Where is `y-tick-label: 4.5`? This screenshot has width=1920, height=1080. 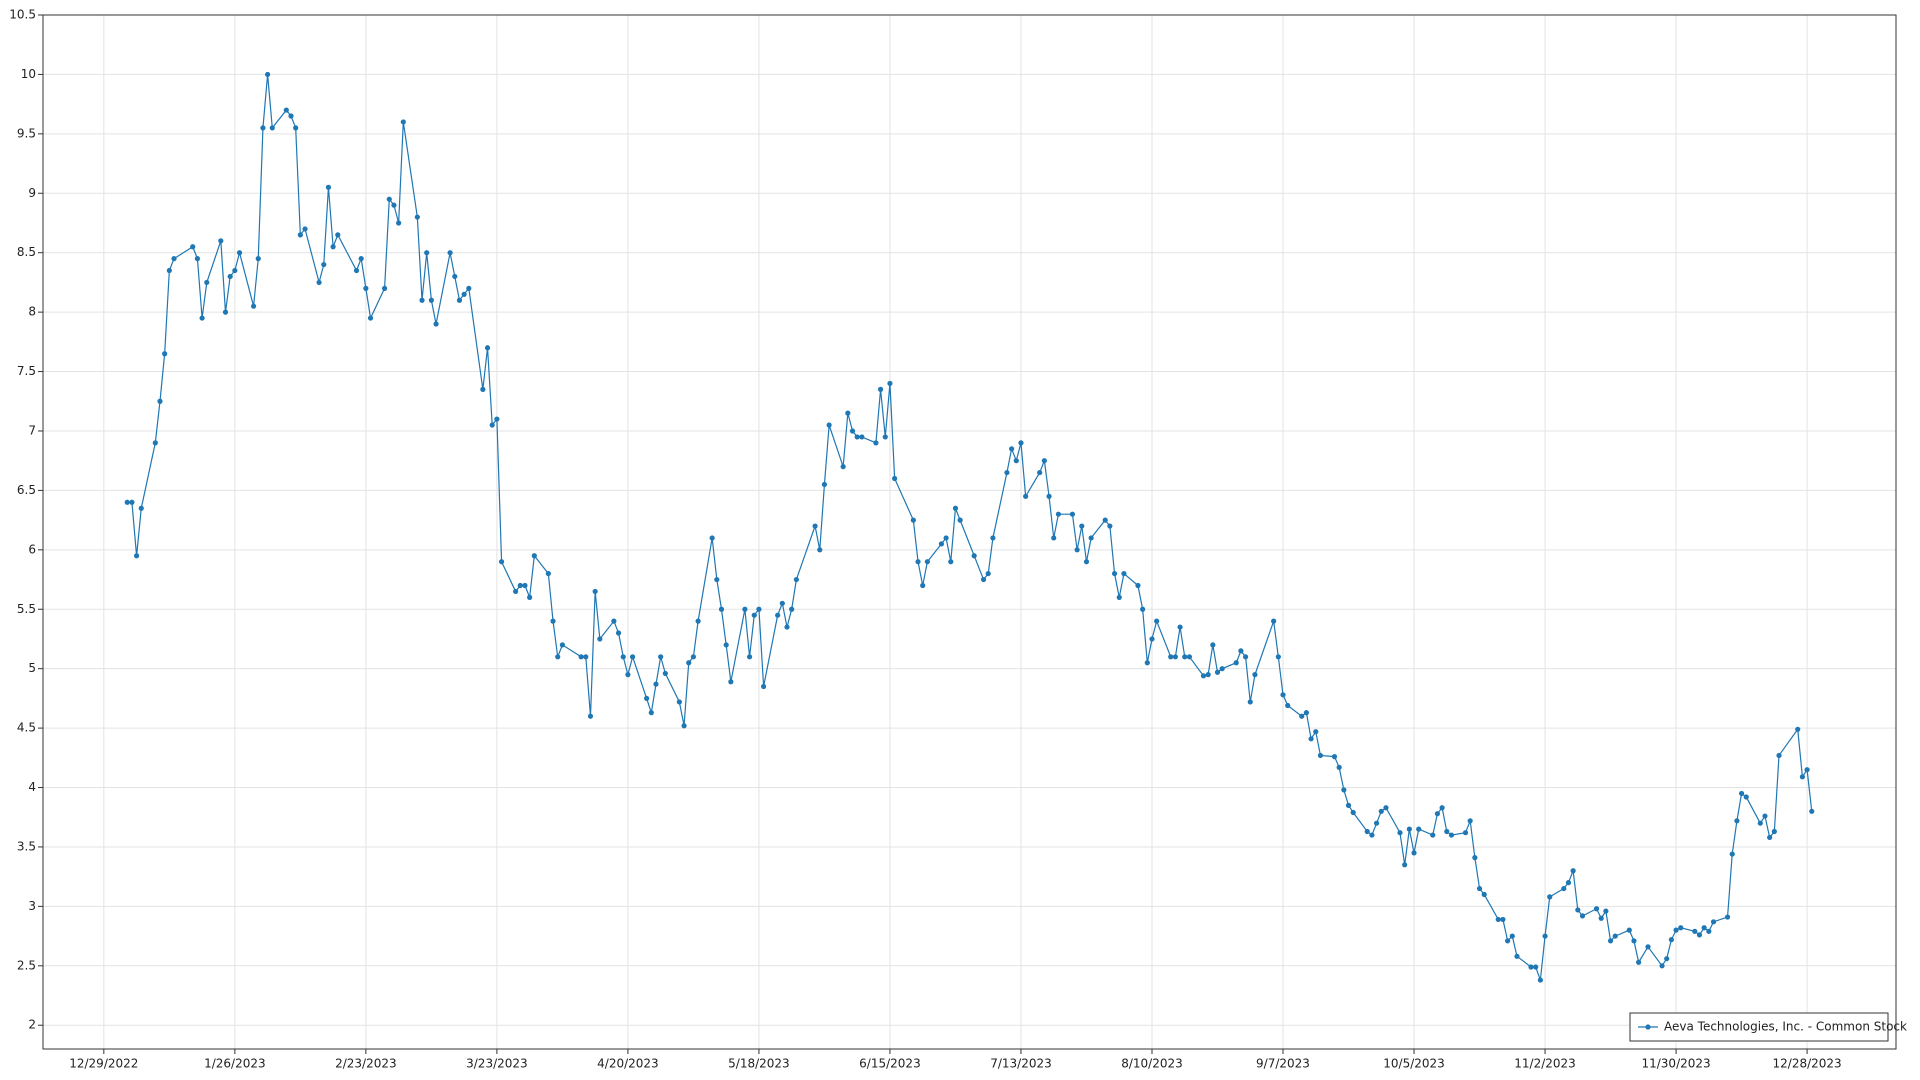
y-tick-label: 4.5 is located at coordinates (26, 728).